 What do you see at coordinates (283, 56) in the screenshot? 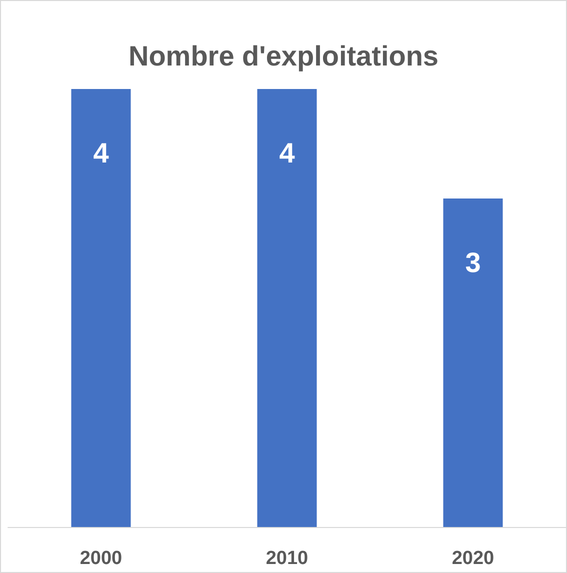
I see `chart-title: Nombre d'exploitations` at bounding box center [283, 56].